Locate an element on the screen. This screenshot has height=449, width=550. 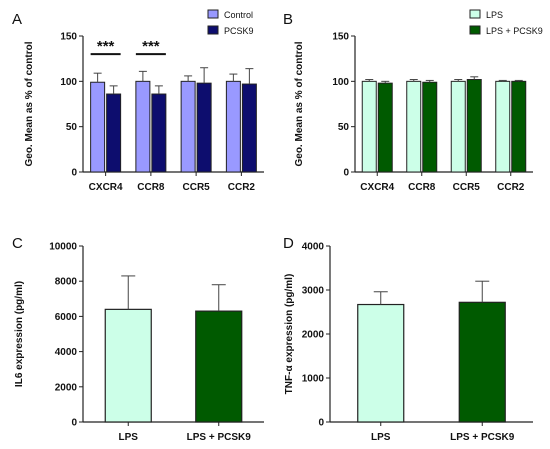
y-tick-label: 8000 is located at coordinates (66, 282).